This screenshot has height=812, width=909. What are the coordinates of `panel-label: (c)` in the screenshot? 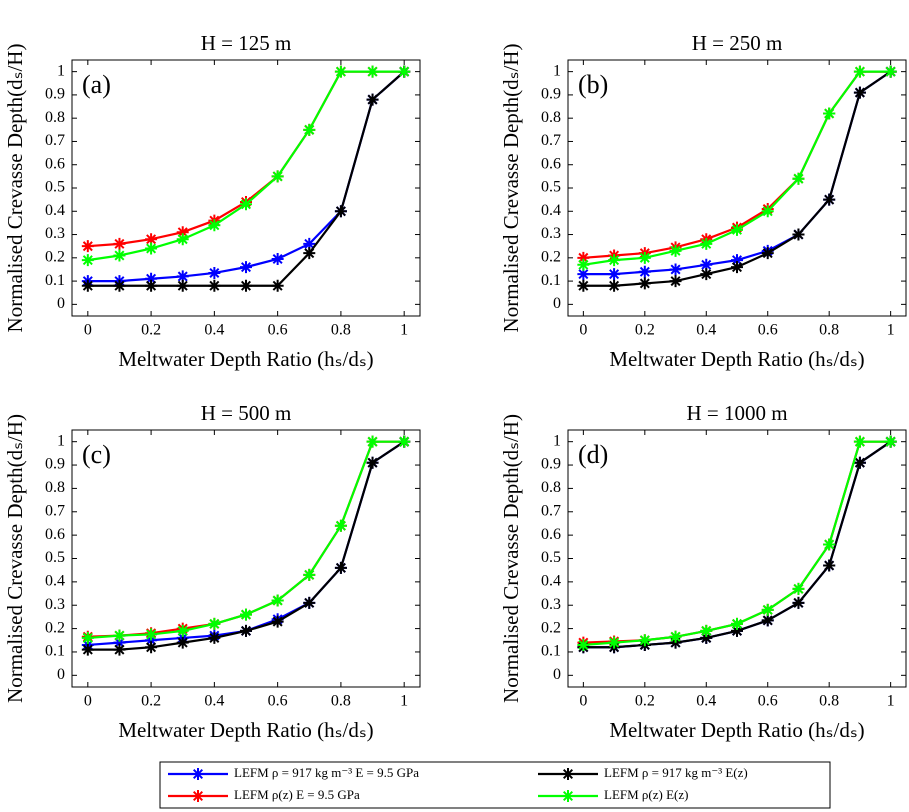 It's located at (96, 454).